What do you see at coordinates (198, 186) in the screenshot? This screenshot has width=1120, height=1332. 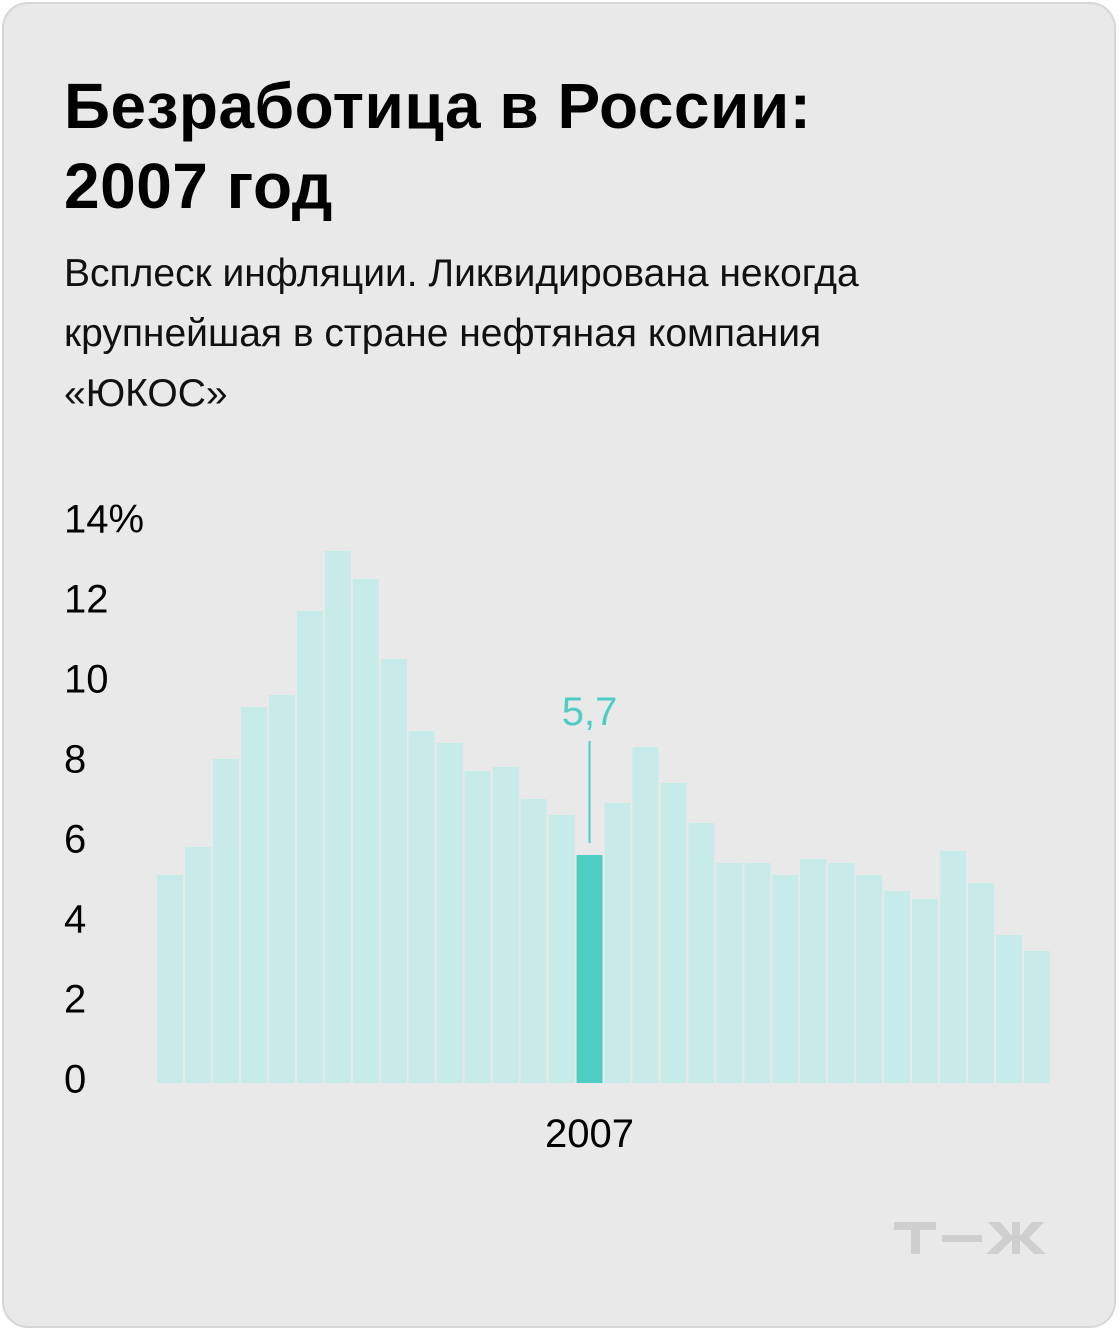 I see `chart-title-line-2: 2007 год` at bounding box center [198, 186].